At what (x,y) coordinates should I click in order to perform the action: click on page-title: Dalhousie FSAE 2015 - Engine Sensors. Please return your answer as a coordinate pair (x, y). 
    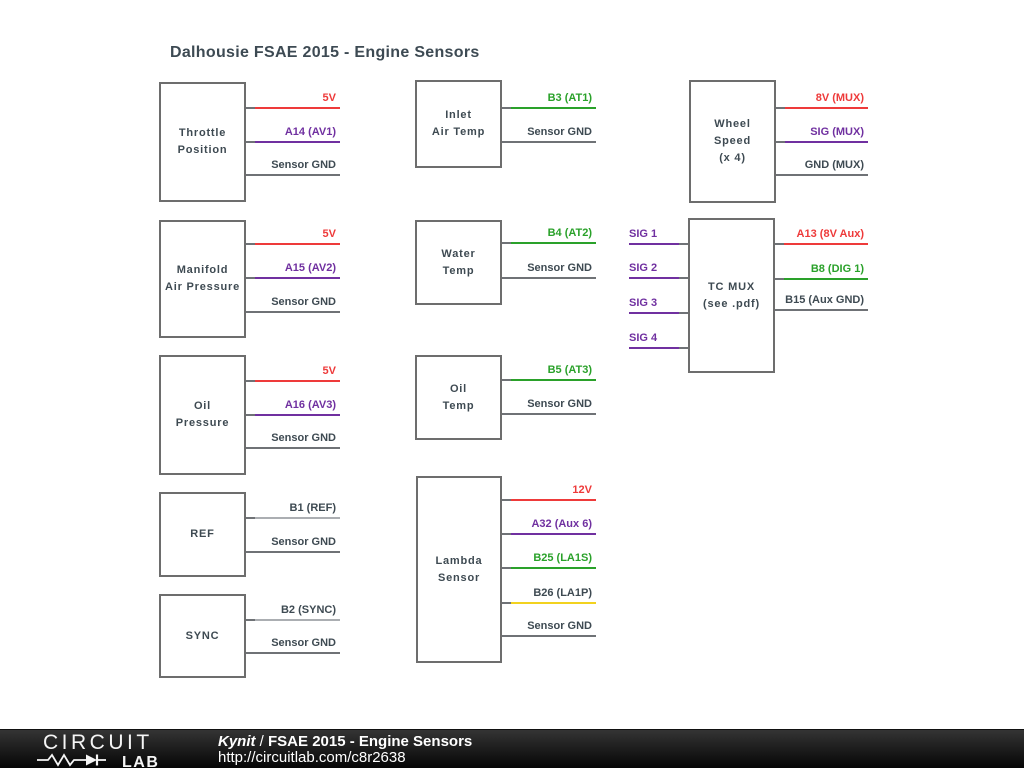
    Looking at the image, I should click on (325, 52).